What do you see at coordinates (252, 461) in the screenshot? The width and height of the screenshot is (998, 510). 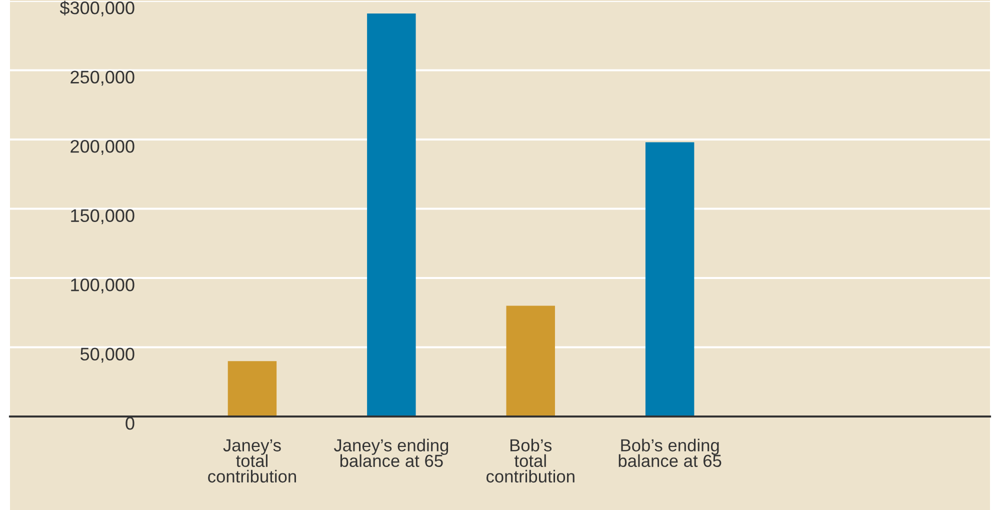 I see `x-tick-label: Janey’s total contribution` at bounding box center [252, 461].